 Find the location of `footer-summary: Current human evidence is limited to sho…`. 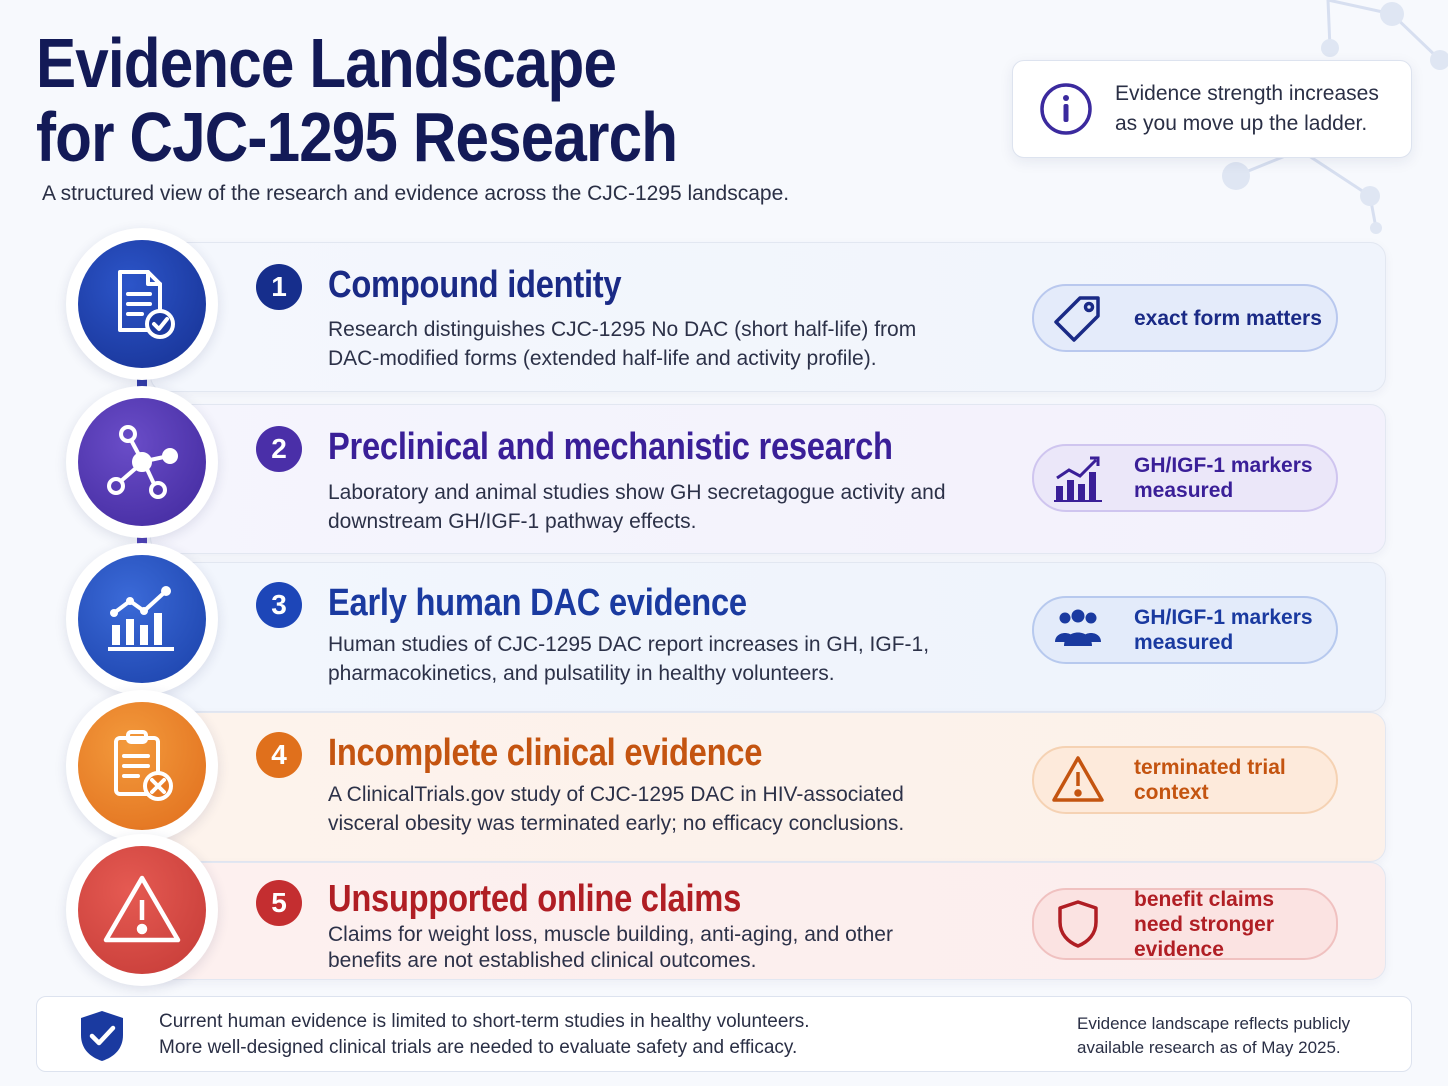

footer-summary: Current human evidence is limited to sho… is located at coordinates (484, 1035).